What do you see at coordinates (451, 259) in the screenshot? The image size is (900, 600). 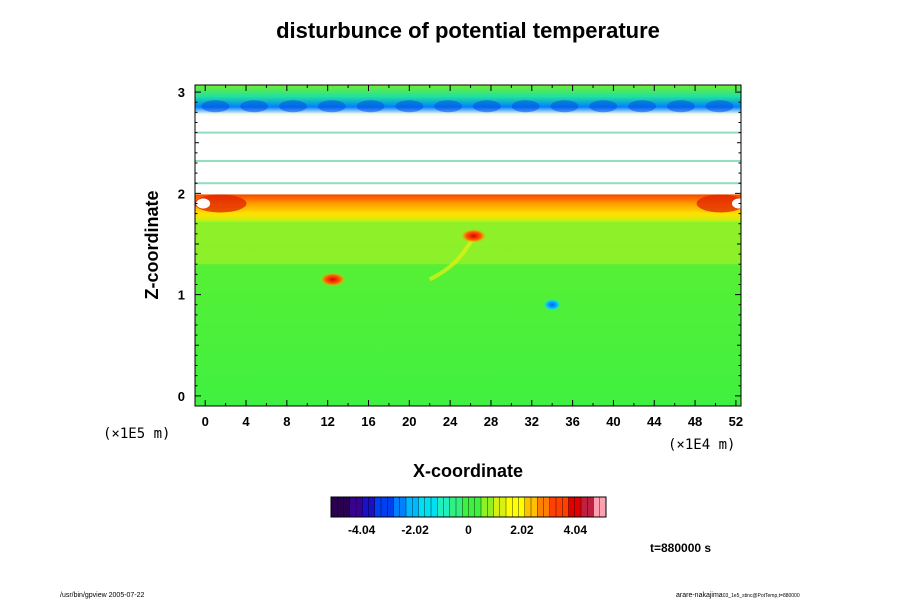 I see `field-plume` at bounding box center [451, 259].